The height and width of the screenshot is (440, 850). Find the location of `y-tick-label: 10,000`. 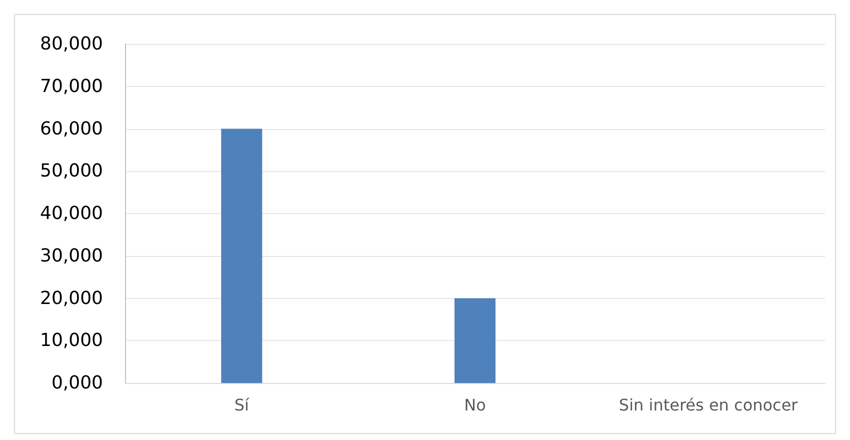

y-tick-label: 10,000 is located at coordinates (71, 341).